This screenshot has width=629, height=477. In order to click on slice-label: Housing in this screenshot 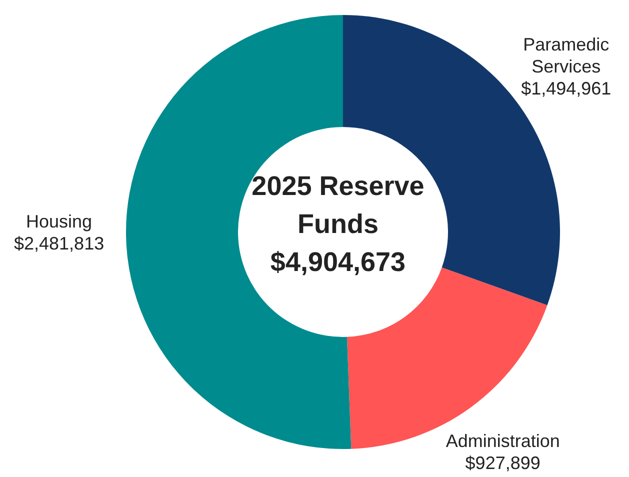, I will do `click(59, 221)`.